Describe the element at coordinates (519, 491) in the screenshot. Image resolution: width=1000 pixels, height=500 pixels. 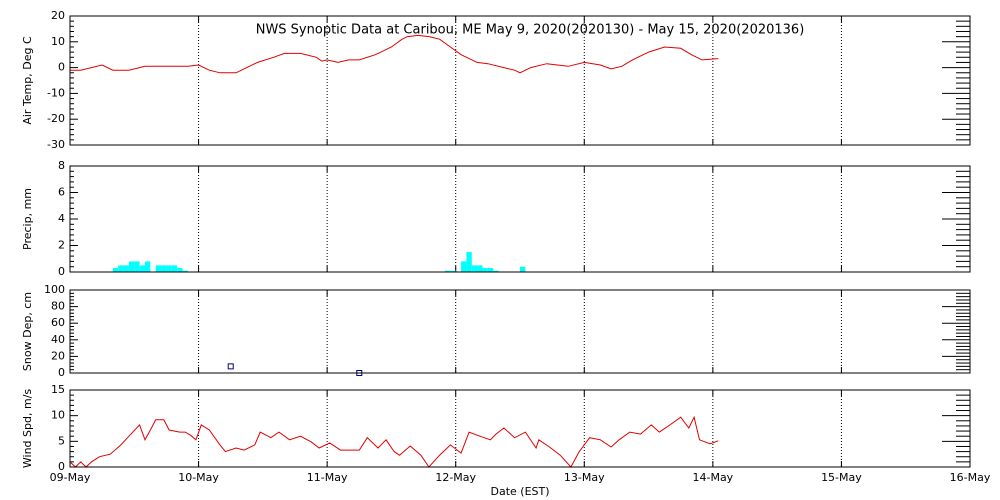
I see `x-axis-label: Date (EST)` at that location.